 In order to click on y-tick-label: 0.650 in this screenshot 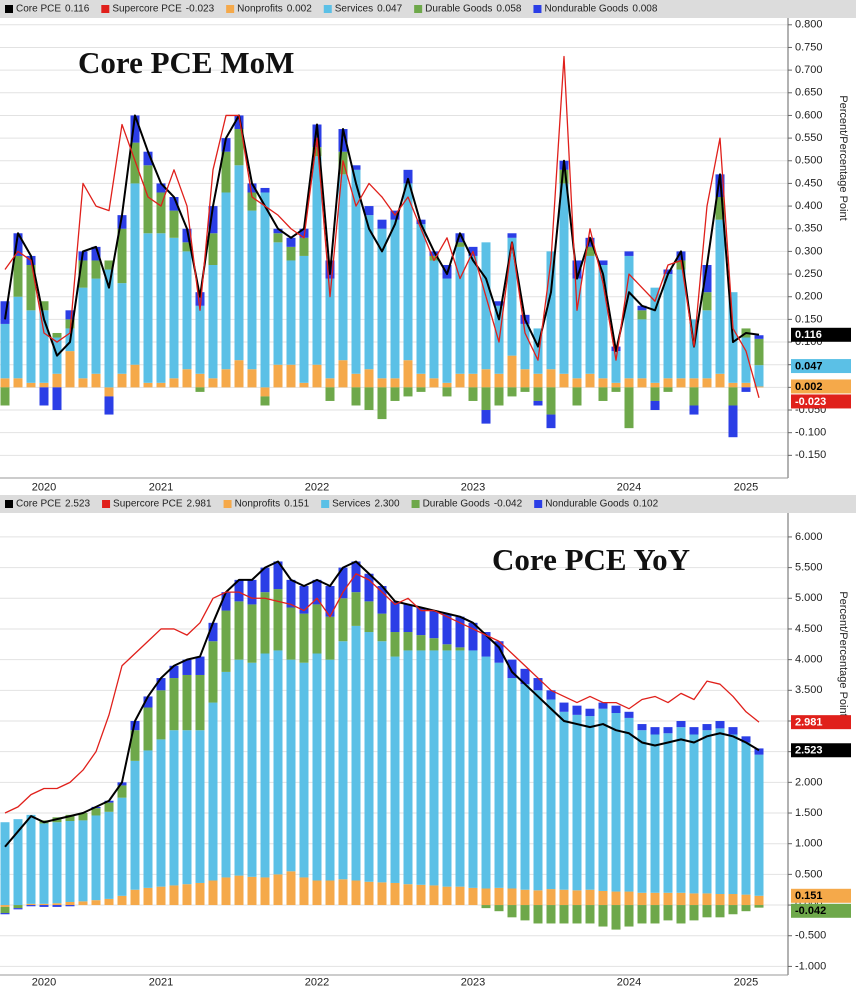, I will do `click(809, 93)`.